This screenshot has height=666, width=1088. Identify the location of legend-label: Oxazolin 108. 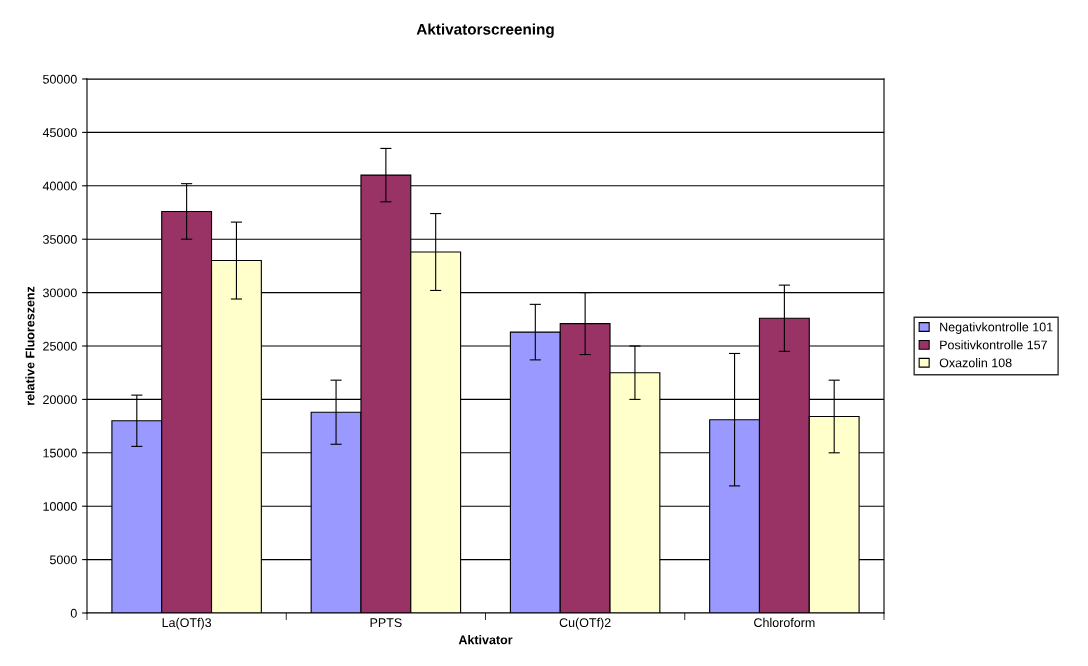
(975, 363).